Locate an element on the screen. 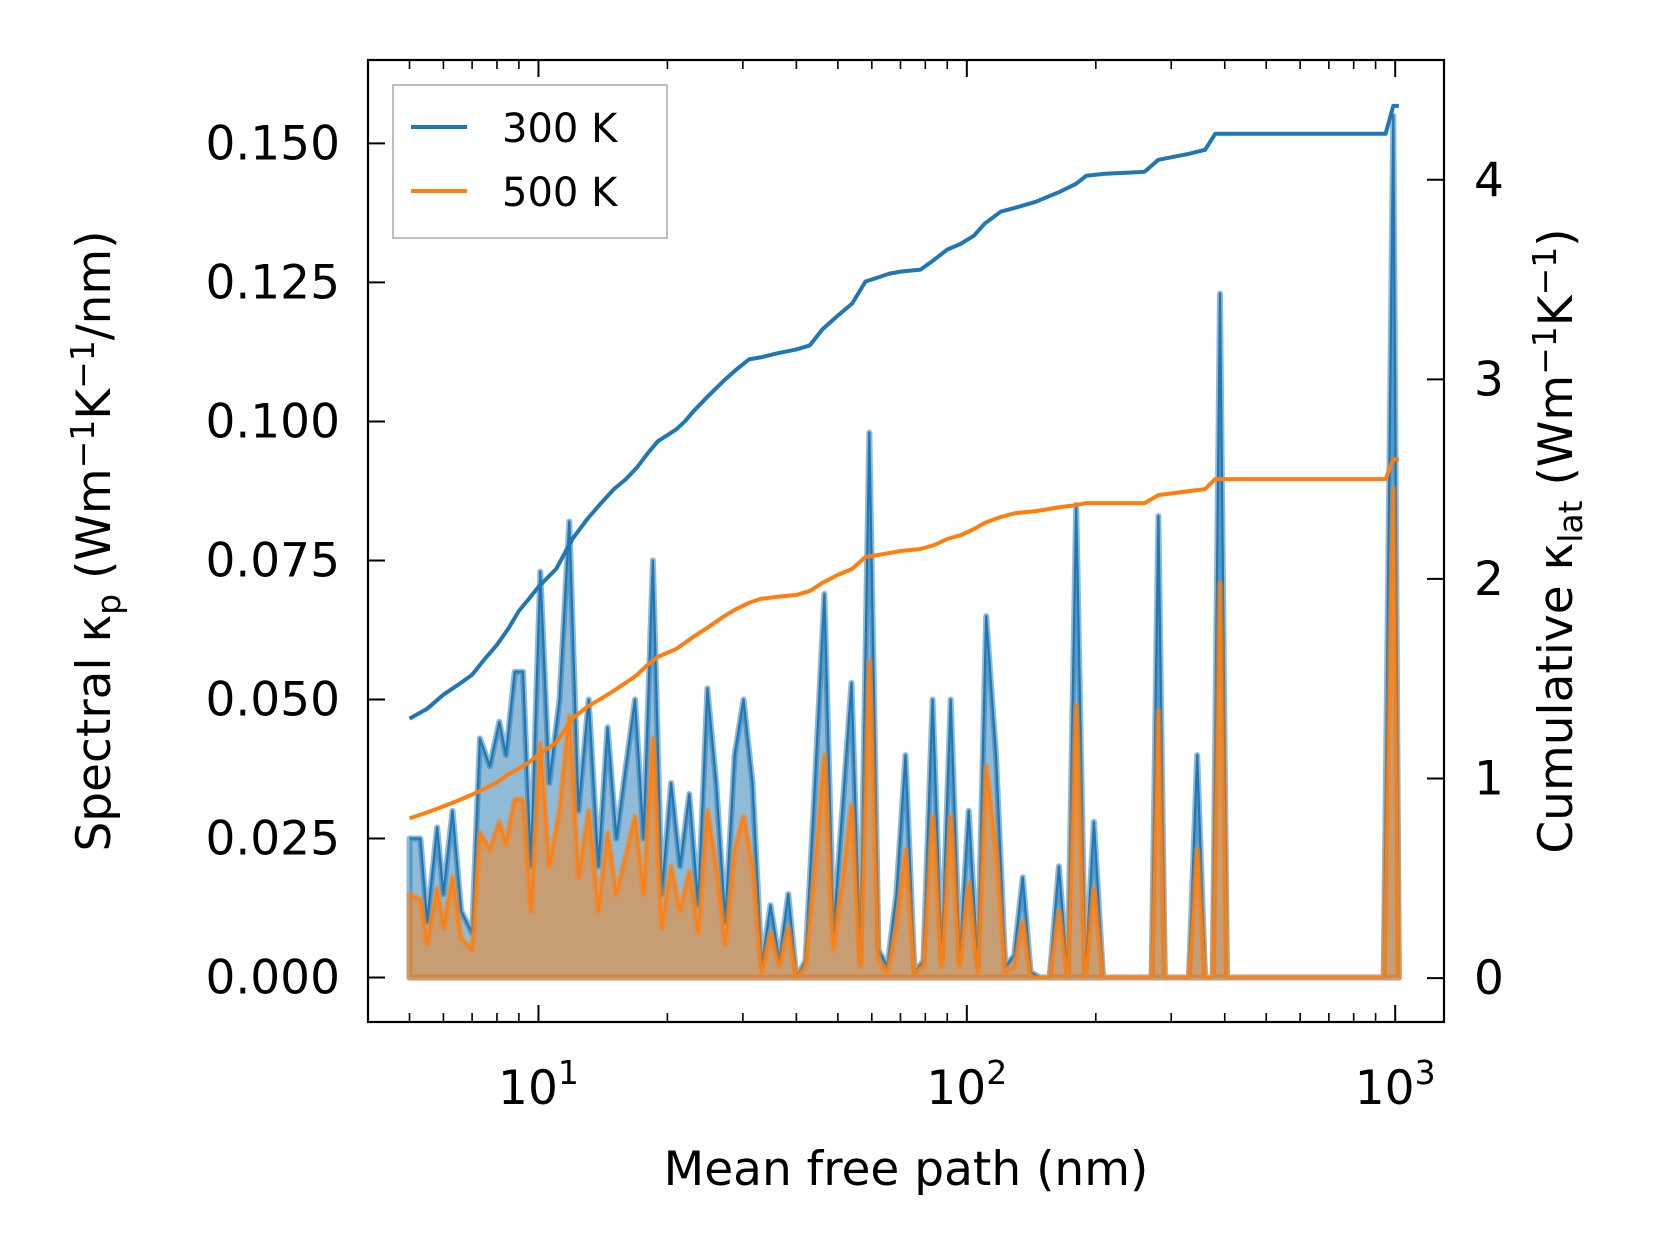 The image size is (1660, 1254). legend-frame is located at coordinates (530, 161).